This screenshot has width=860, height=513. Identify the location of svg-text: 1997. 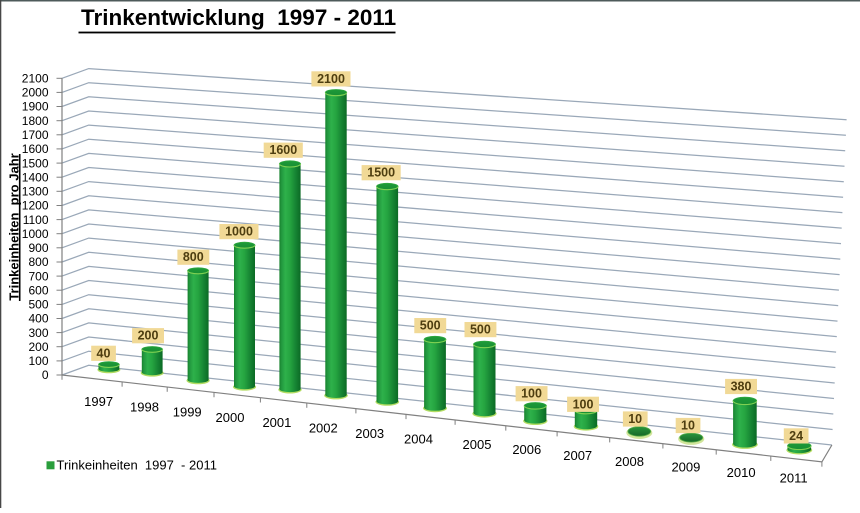
(98, 401).